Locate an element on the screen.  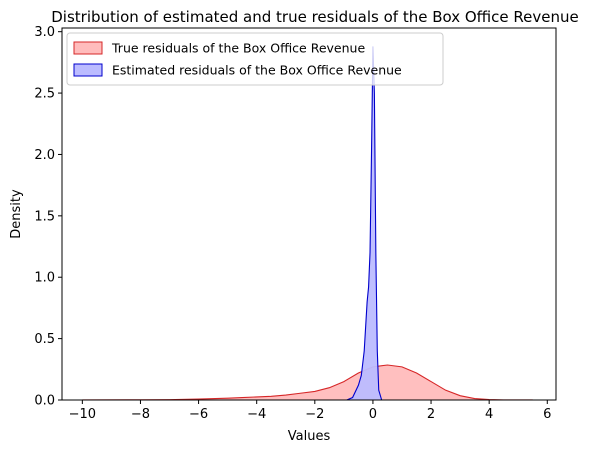
legend-box is located at coordinates (255, 59).